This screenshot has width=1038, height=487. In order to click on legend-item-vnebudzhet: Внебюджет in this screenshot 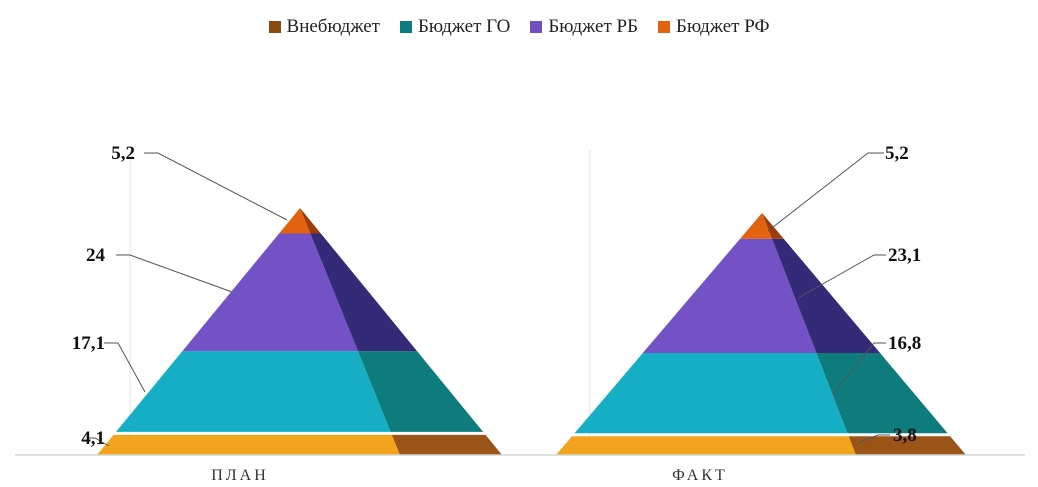, I will do `click(324, 27)`.